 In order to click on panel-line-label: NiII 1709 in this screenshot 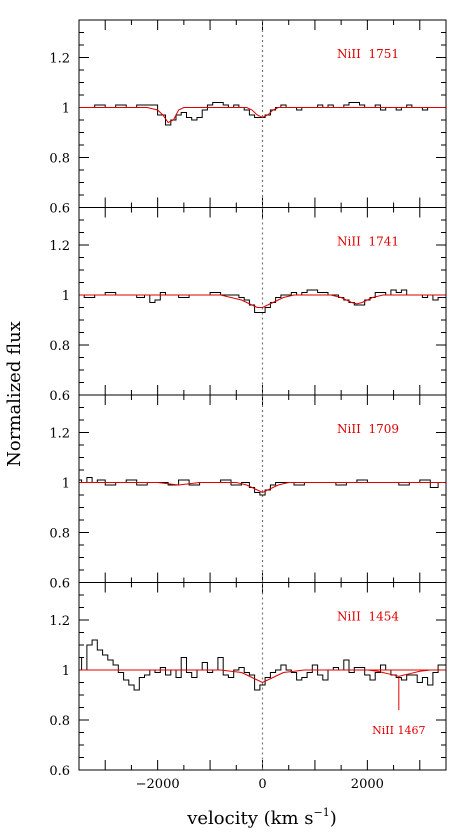, I will do `click(368, 429)`.